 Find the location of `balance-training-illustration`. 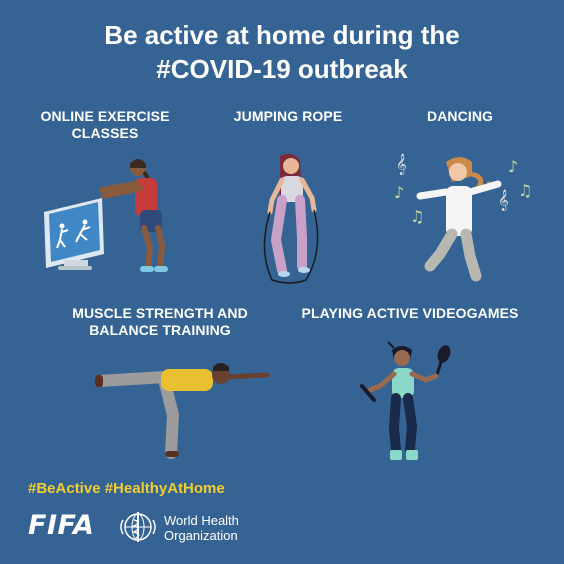

balance-training-illustration is located at coordinates (182, 411).